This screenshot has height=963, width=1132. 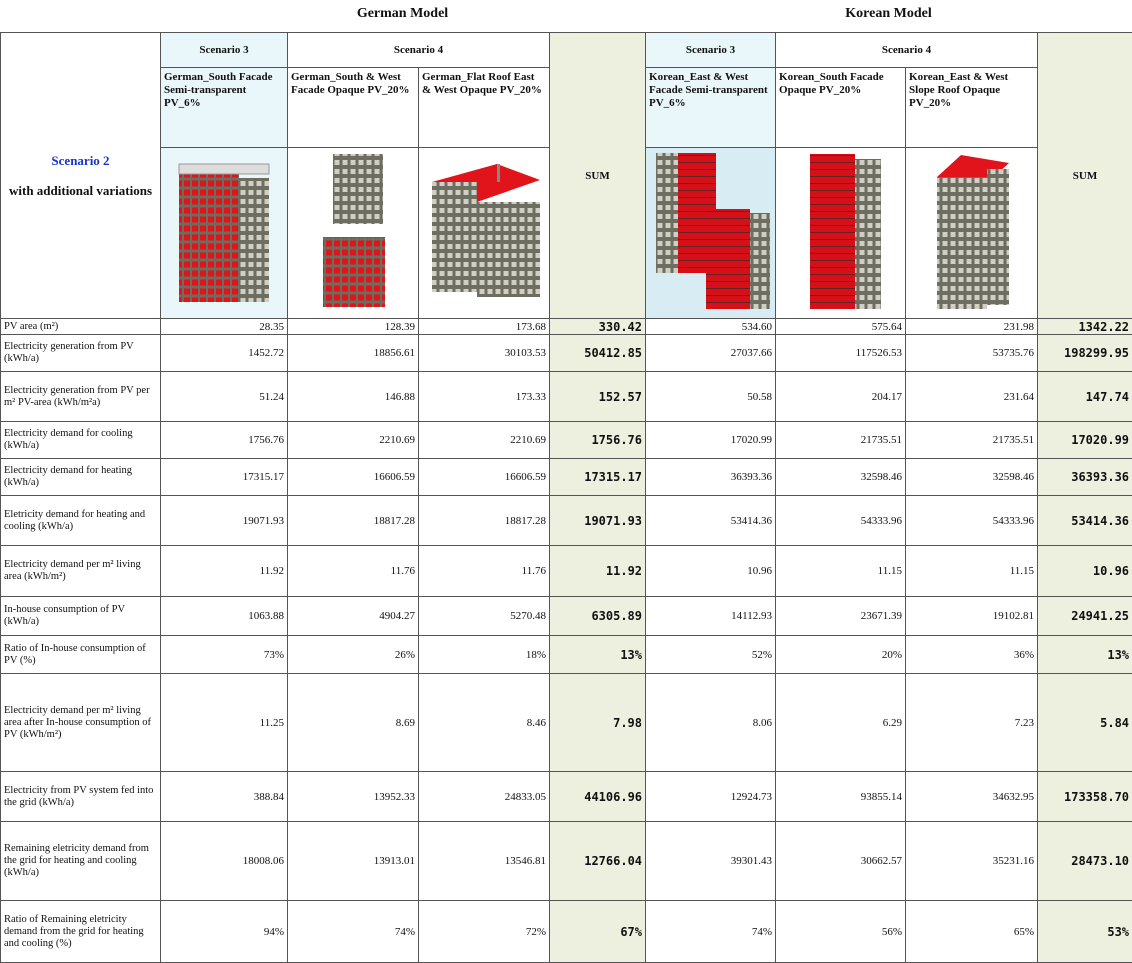 What do you see at coordinates (80, 440) in the screenshot?
I see `row-label: Electricity demand for cooling (kWh/a)` at bounding box center [80, 440].